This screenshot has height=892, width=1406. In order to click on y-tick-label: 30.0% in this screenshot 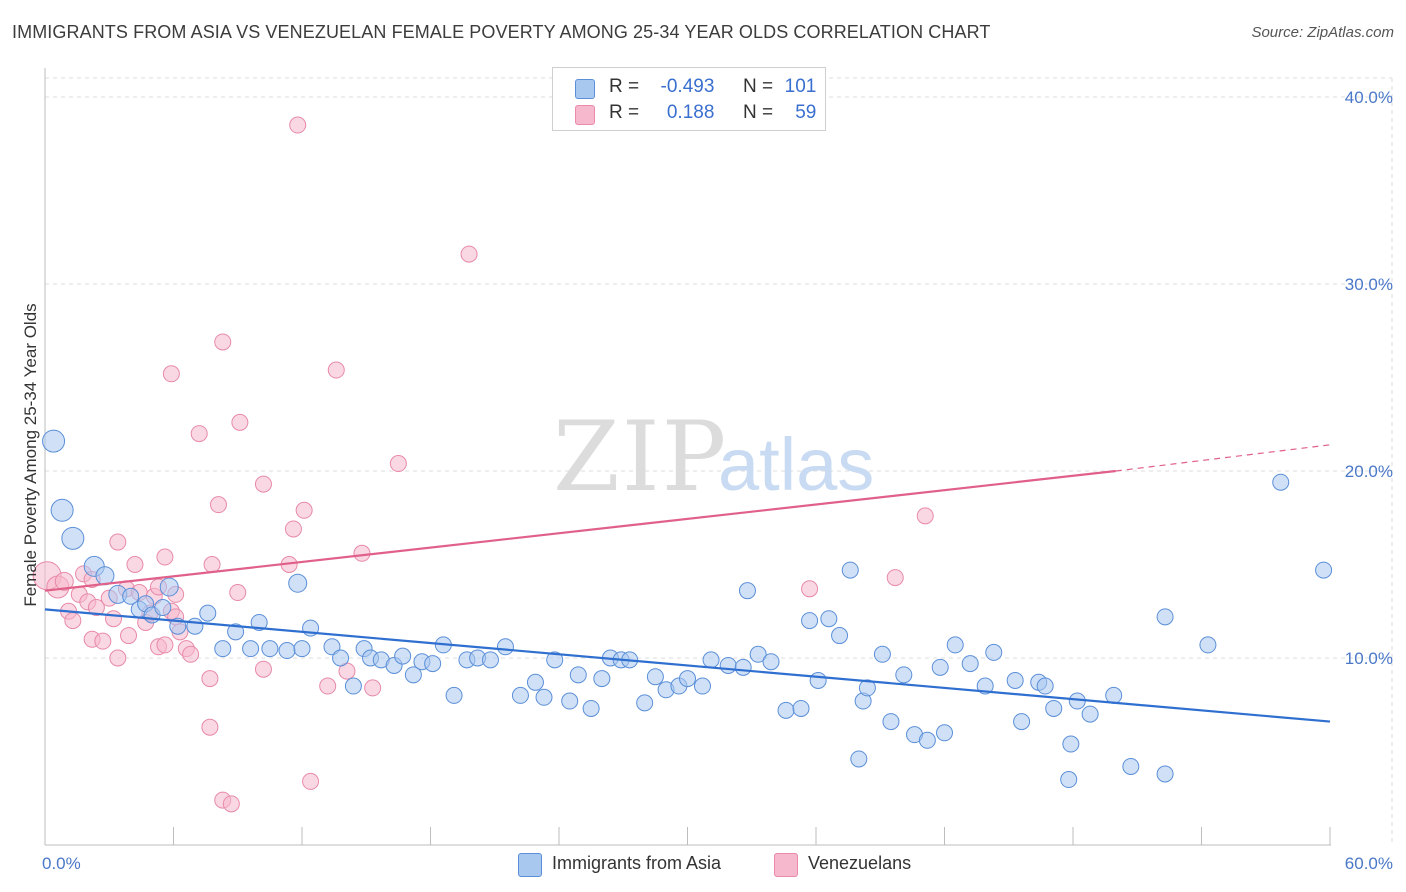, I will do `click(1369, 284)`.